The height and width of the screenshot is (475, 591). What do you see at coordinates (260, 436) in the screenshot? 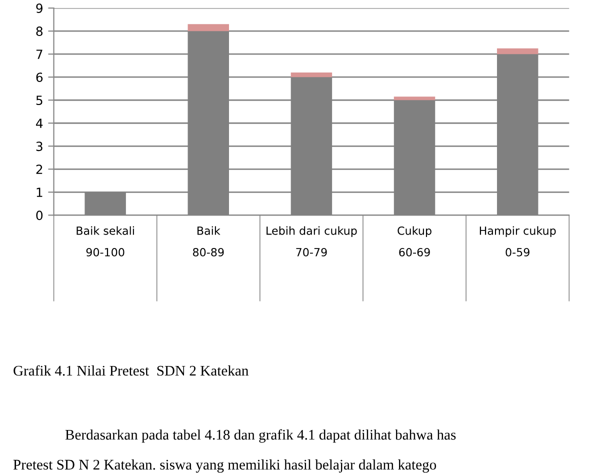
I see `text: Berdasarkan pada tabel 4.18 dan grafik 4.1 dapat dilihat bahwa has` at bounding box center [260, 436].